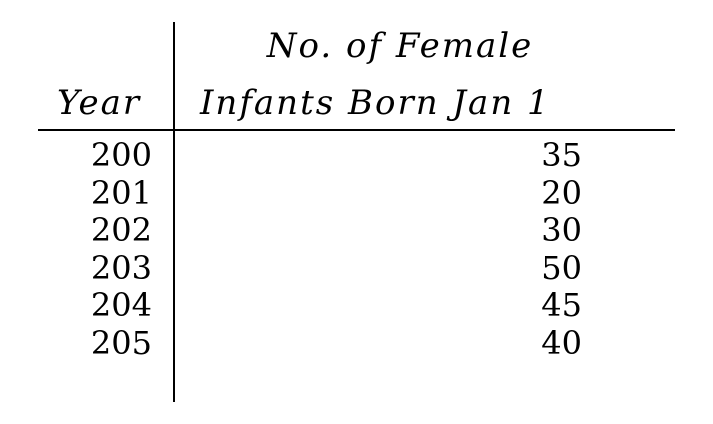 This screenshot has width=713, height=424. I want to click on year-cell: 204, so click(121, 305).